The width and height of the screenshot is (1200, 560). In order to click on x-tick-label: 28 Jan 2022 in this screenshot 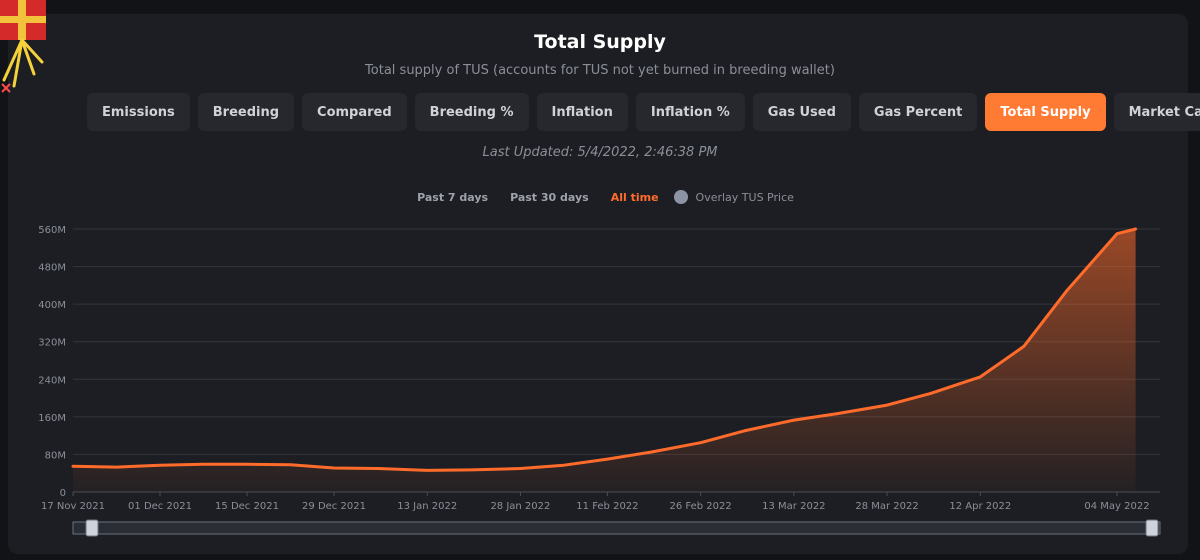, I will do `click(520, 506)`.